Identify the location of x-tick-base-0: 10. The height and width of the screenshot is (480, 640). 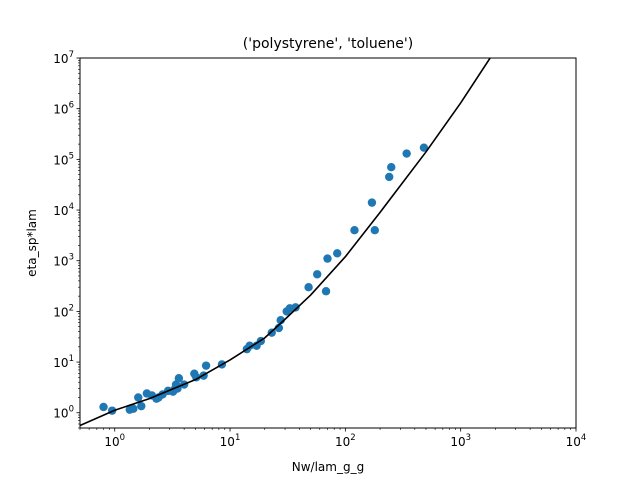
(111, 442).